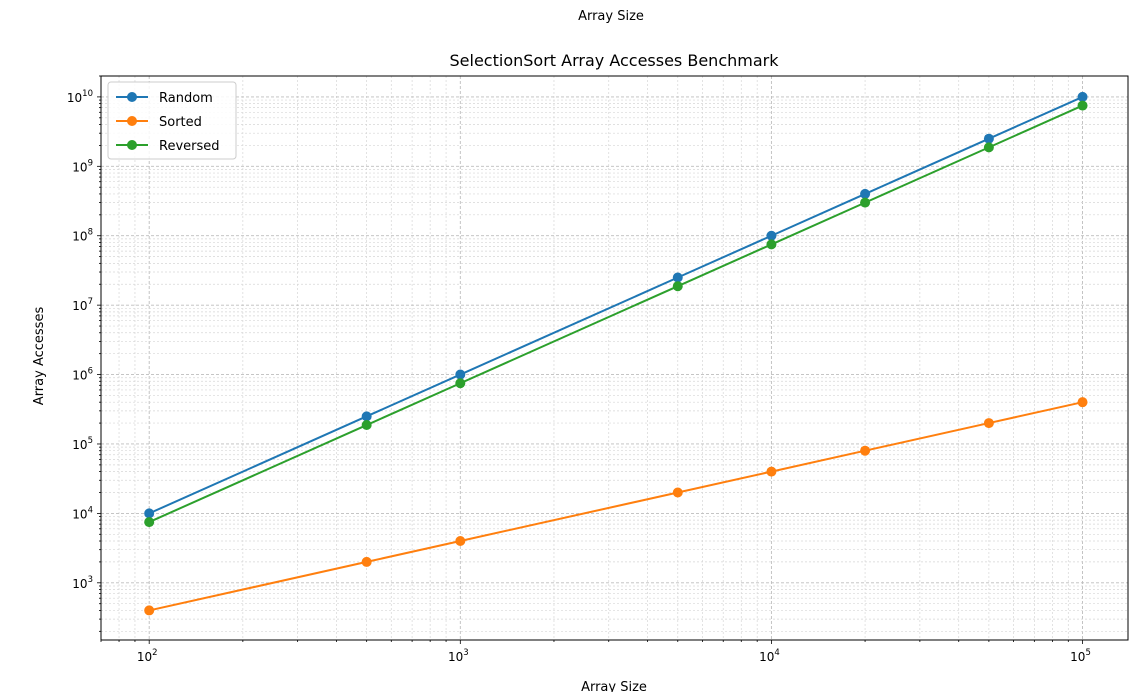  Describe the element at coordinates (186, 98) in the screenshot. I see `legend-label: Random` at that location.